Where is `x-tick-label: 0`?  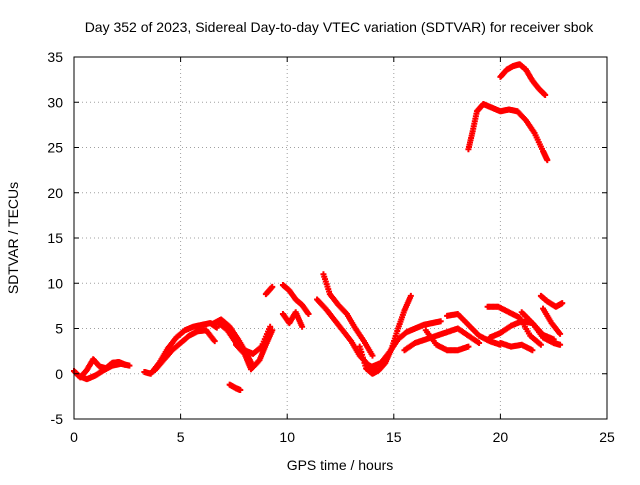
x-tick-label: 0 is located at coordinates (74, 437).